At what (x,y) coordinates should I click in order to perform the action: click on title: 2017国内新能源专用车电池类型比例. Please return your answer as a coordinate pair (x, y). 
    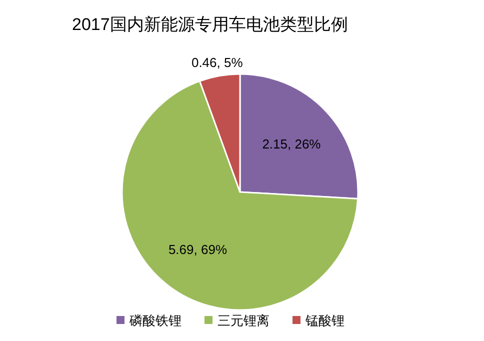
    Looking at the image, I should click on (210, 24).